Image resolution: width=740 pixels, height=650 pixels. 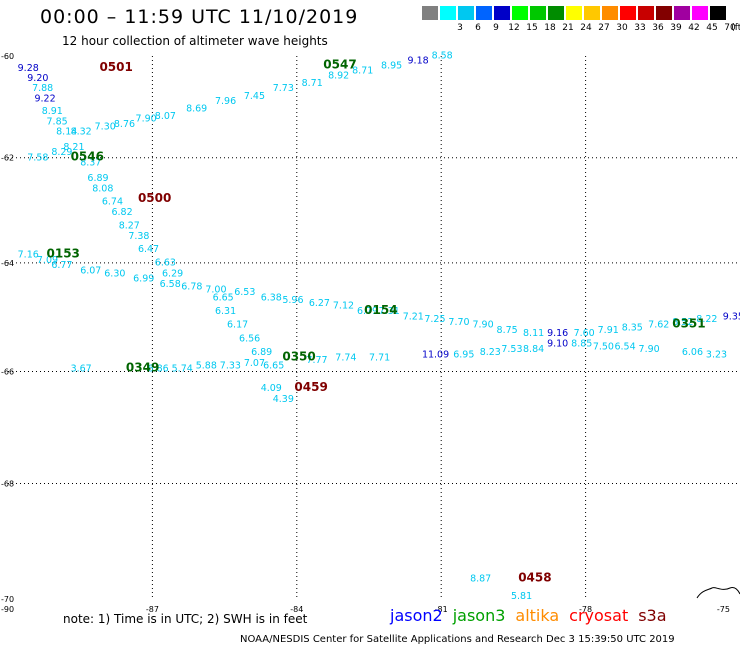 What do you see at coordinates (37, 157) in the screenshot?
I see `wave-height-value: 7.58` at bounding box center [37, 157].